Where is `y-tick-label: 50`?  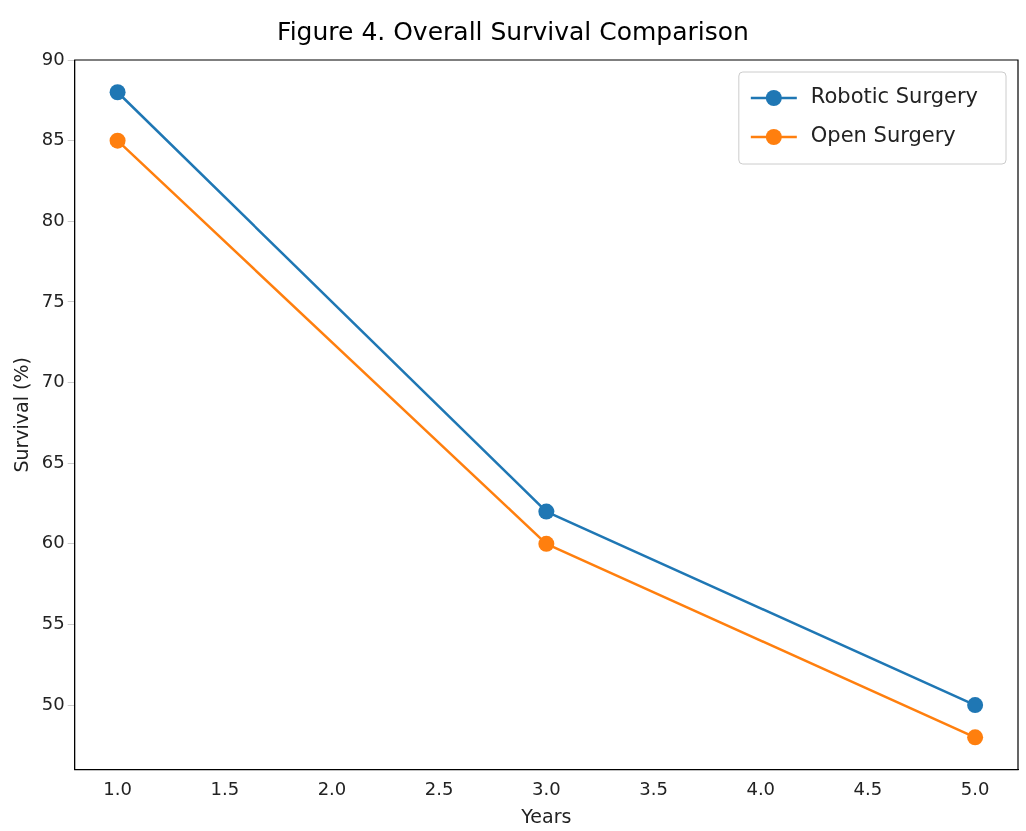
y-tick-label: 50 is located at coordinates (53, 703).